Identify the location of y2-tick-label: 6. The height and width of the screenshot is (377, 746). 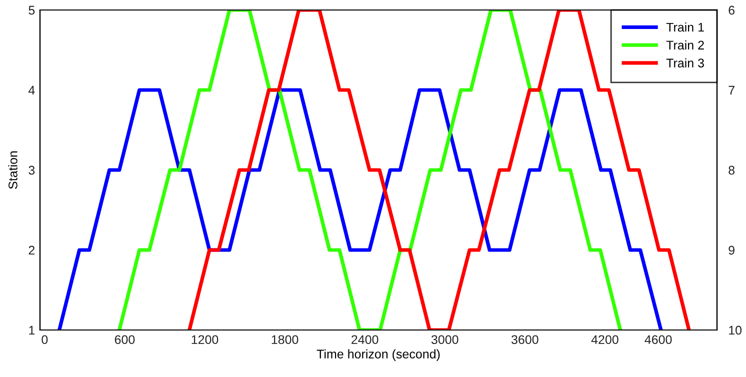
(731, 10).